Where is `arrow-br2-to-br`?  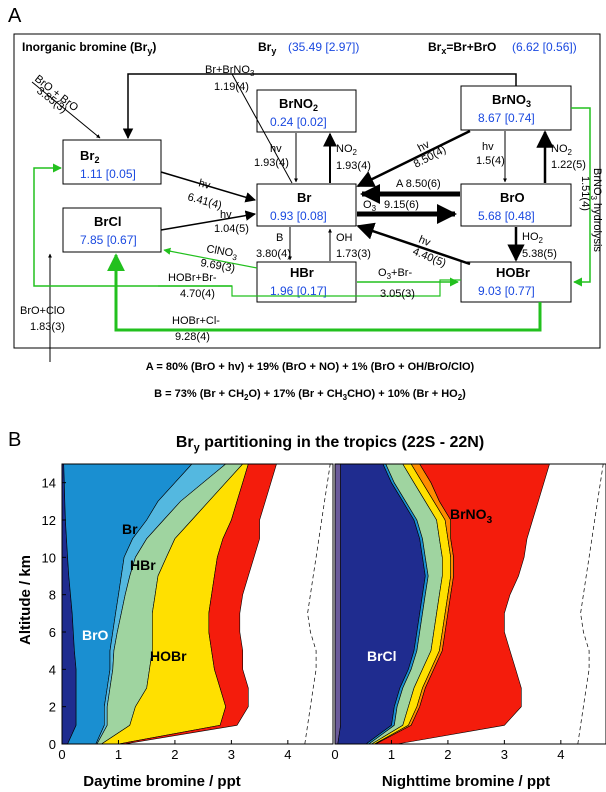
arrow-br2-to-br is located at coordinates (208, 187).